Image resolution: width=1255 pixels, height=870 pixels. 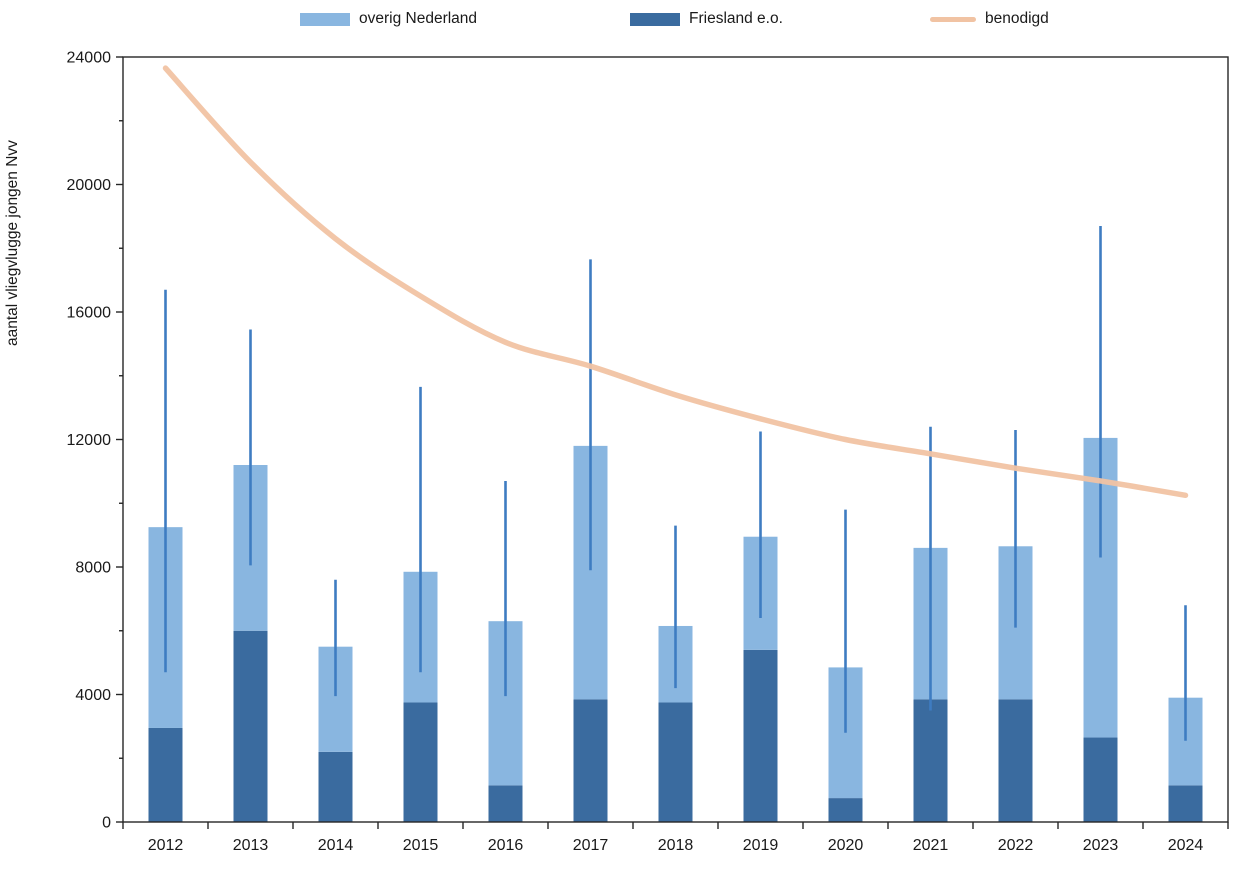 What do you see at coordinates (736, 18) in the screenshot?
I see `legend-label: Friesland e.o.` at bounding box center [736, 18].